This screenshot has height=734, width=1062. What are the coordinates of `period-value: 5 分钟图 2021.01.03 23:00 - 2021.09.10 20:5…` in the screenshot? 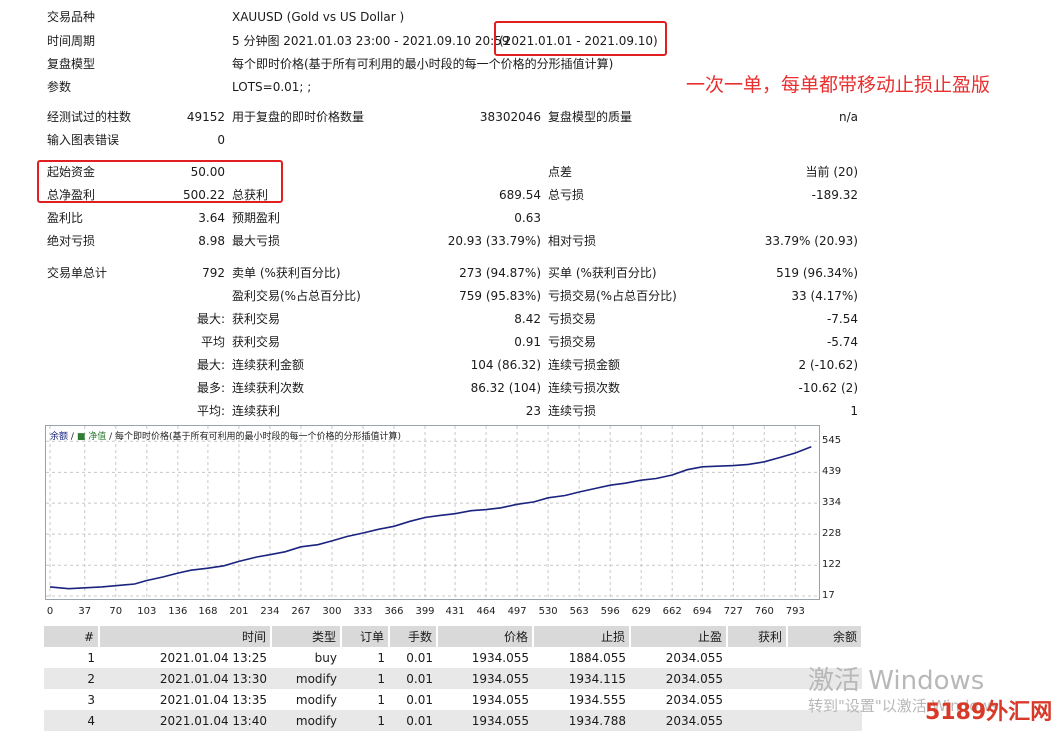 It's located at (371, 41).